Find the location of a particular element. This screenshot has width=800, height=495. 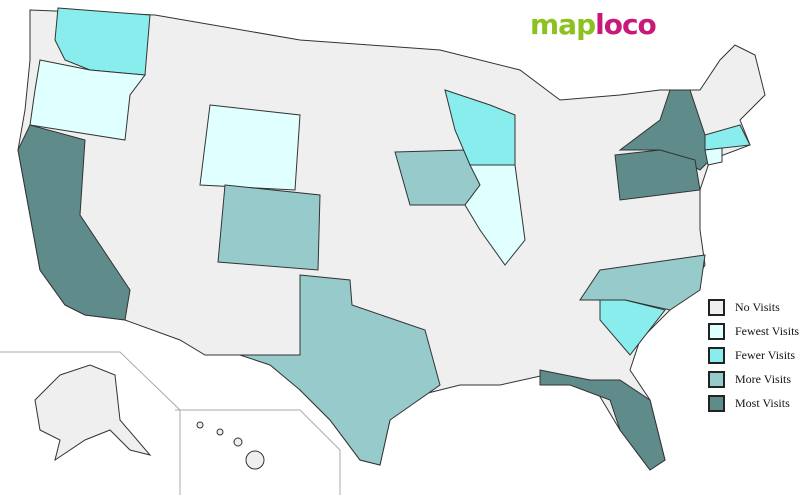

legend-item-no-visits: No Visits is located at coordinates (753, 307).